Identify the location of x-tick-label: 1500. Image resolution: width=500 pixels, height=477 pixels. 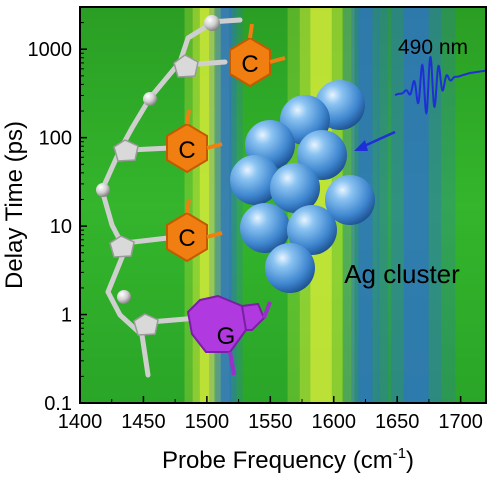
(207, 422).